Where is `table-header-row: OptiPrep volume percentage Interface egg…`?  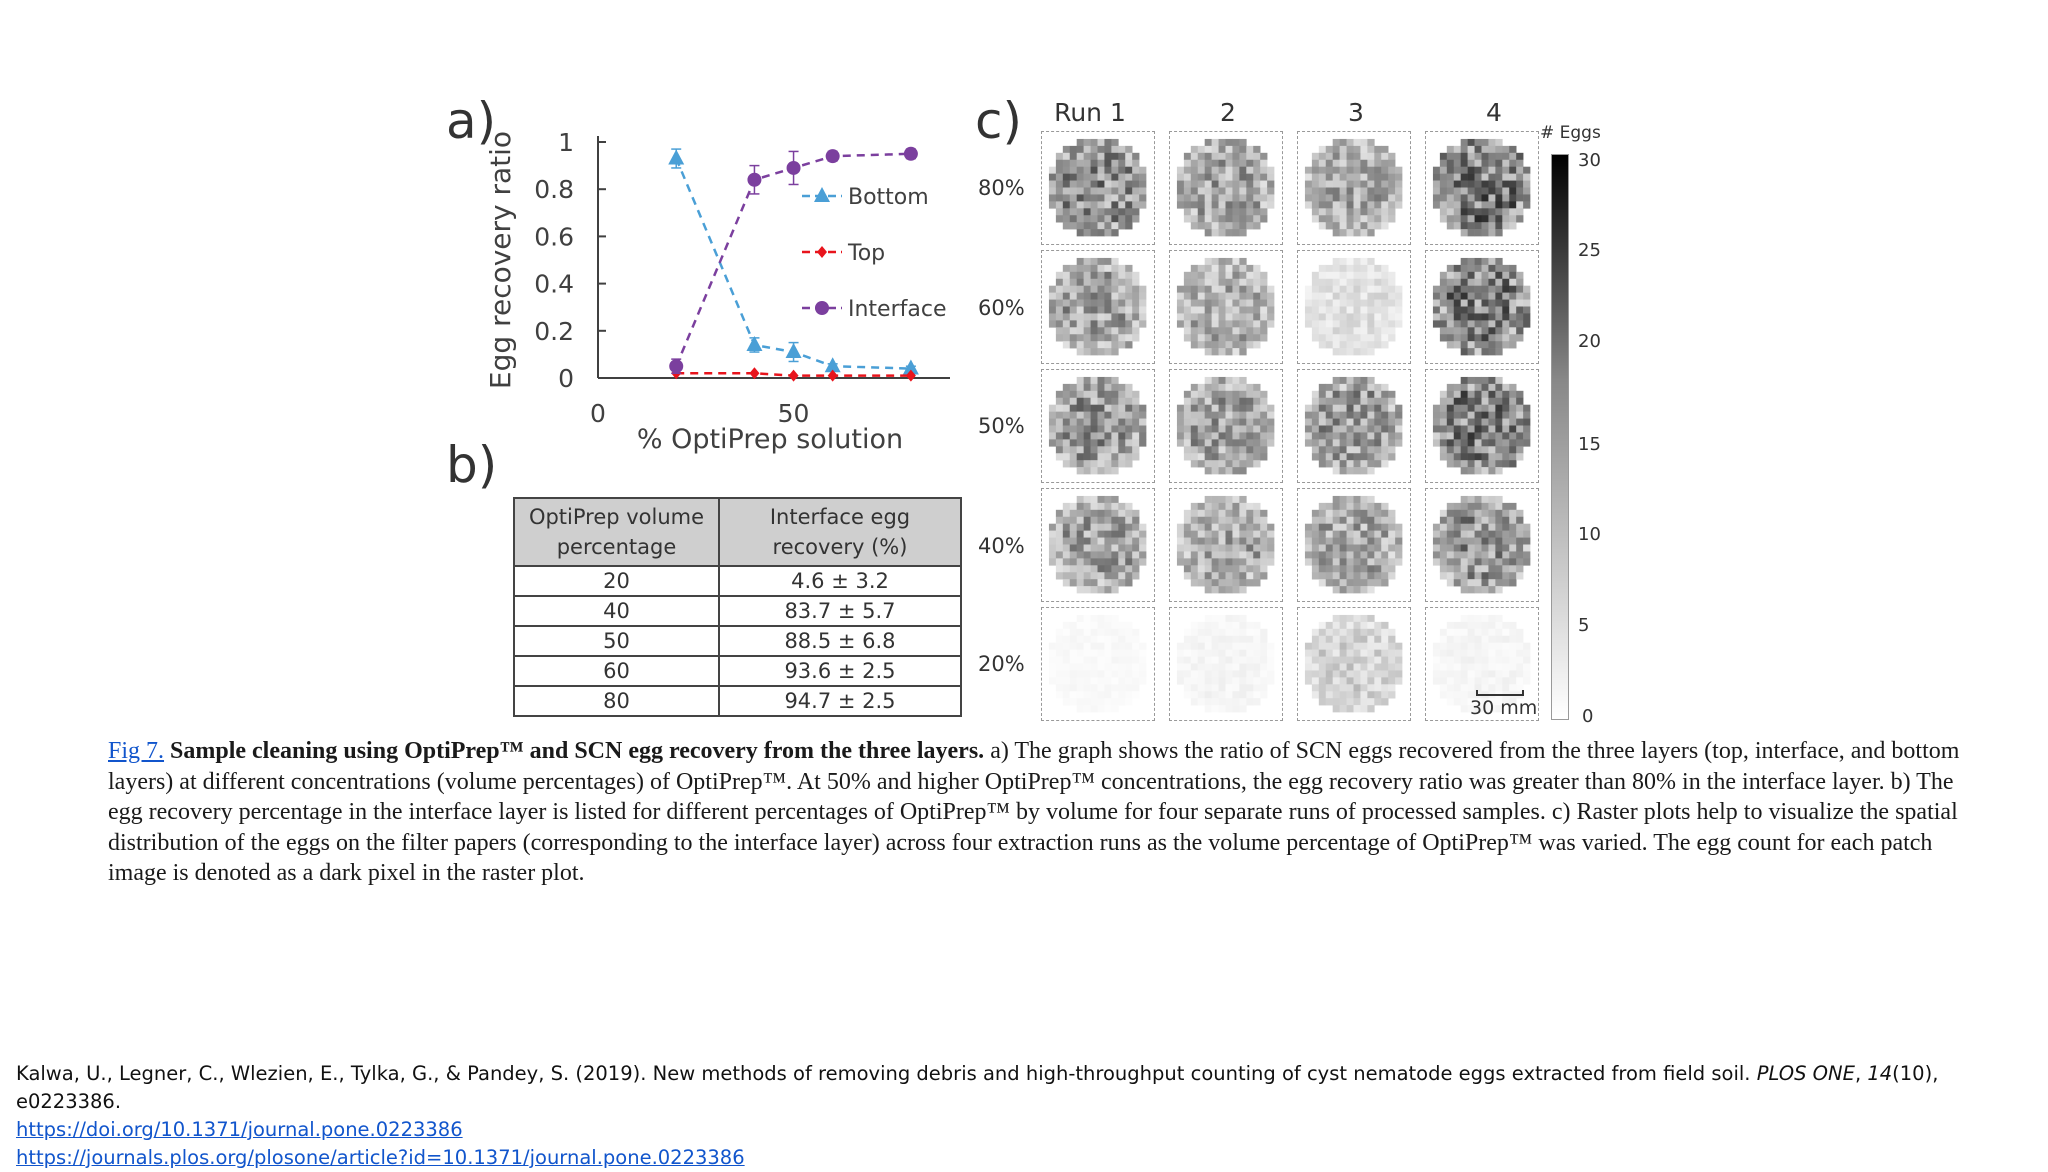
table-header-row: OptiPrep volume percentage Interface egg… is located at coordinates (737, 532).